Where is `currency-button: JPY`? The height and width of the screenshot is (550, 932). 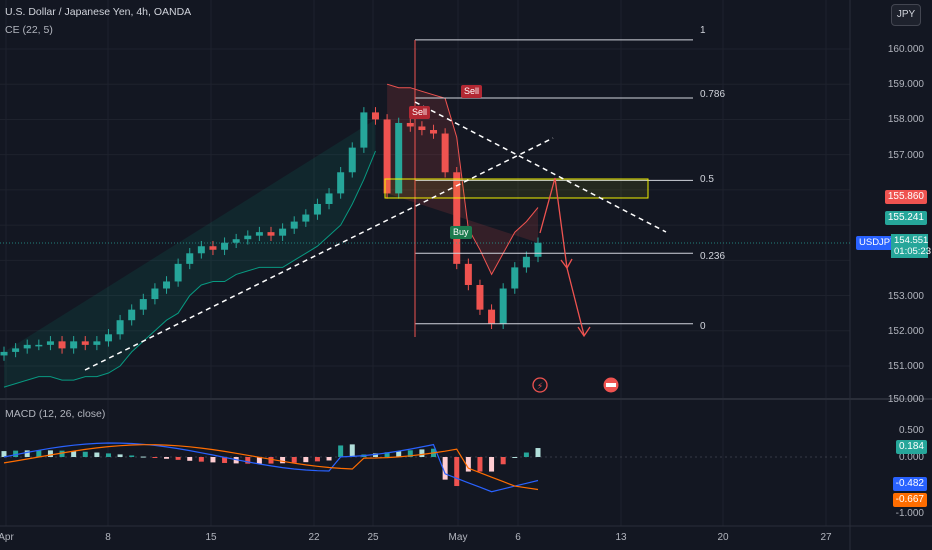 currency-button: JPY is located at coordinates (906, 15).